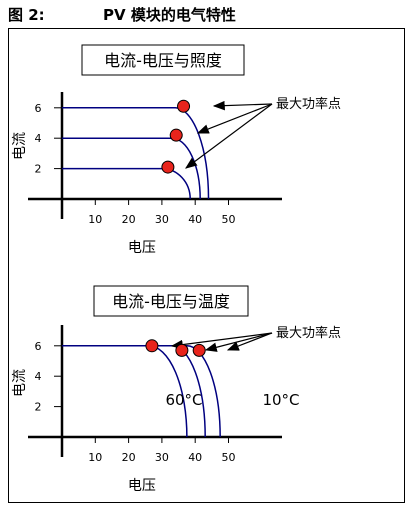 The height and width of the screenshot is (509, 413). What do you see at coordinates (169, 15) in the screenshot?
I see `figure-title: PV 模块的电气特性` at bounding box center [169, 15].